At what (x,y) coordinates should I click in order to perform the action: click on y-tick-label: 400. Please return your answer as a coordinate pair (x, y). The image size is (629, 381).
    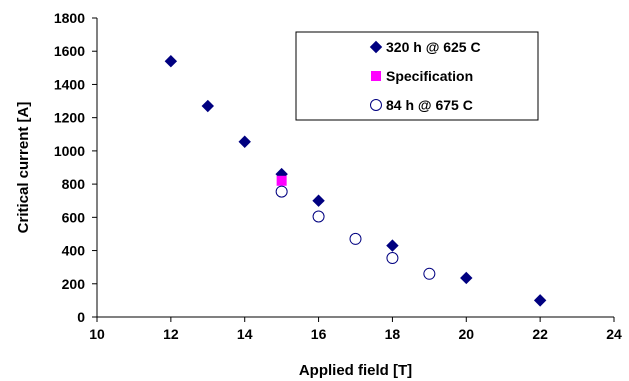
    Looking at the image, I should click on (74, 251).